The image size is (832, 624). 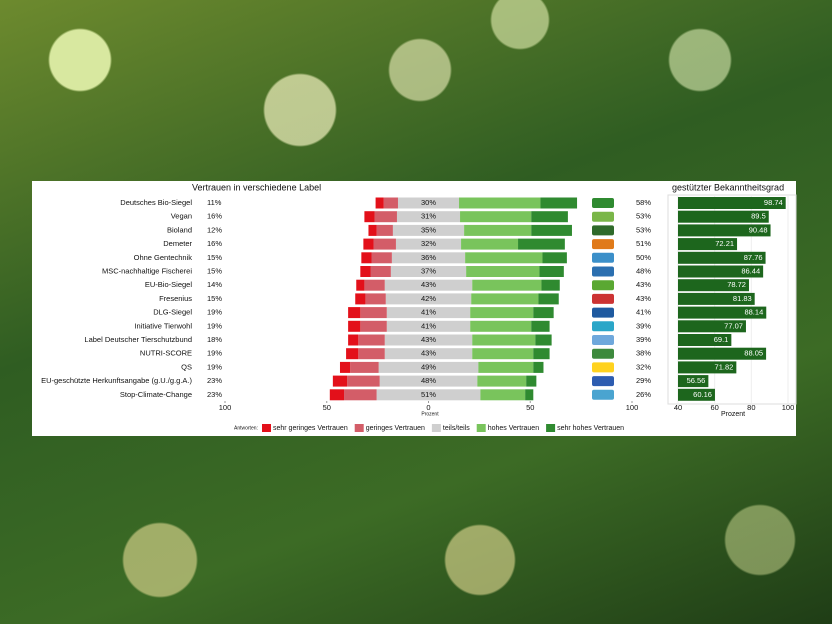 What do you see at coordinates (643, 312) in the screenshot?
I see `high-total-label: 41%` at bounding box center [643, 312].